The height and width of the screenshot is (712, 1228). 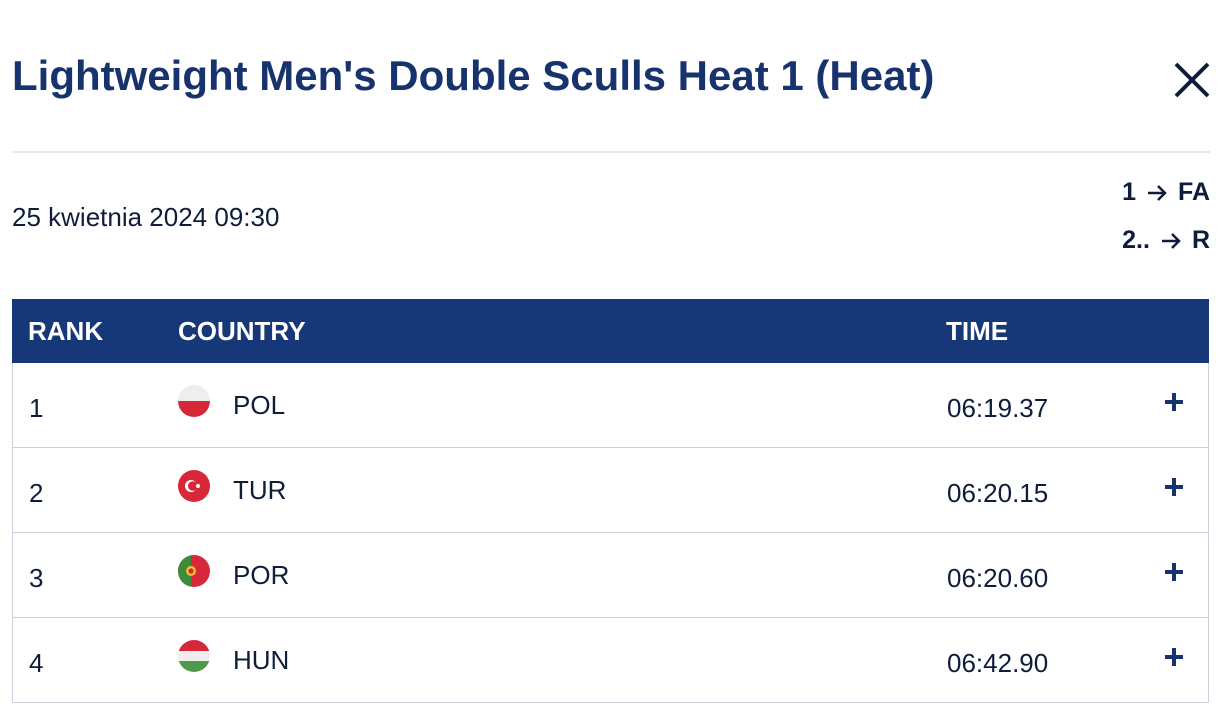 I want to click on rank: 2, so click(x=36, y=493).